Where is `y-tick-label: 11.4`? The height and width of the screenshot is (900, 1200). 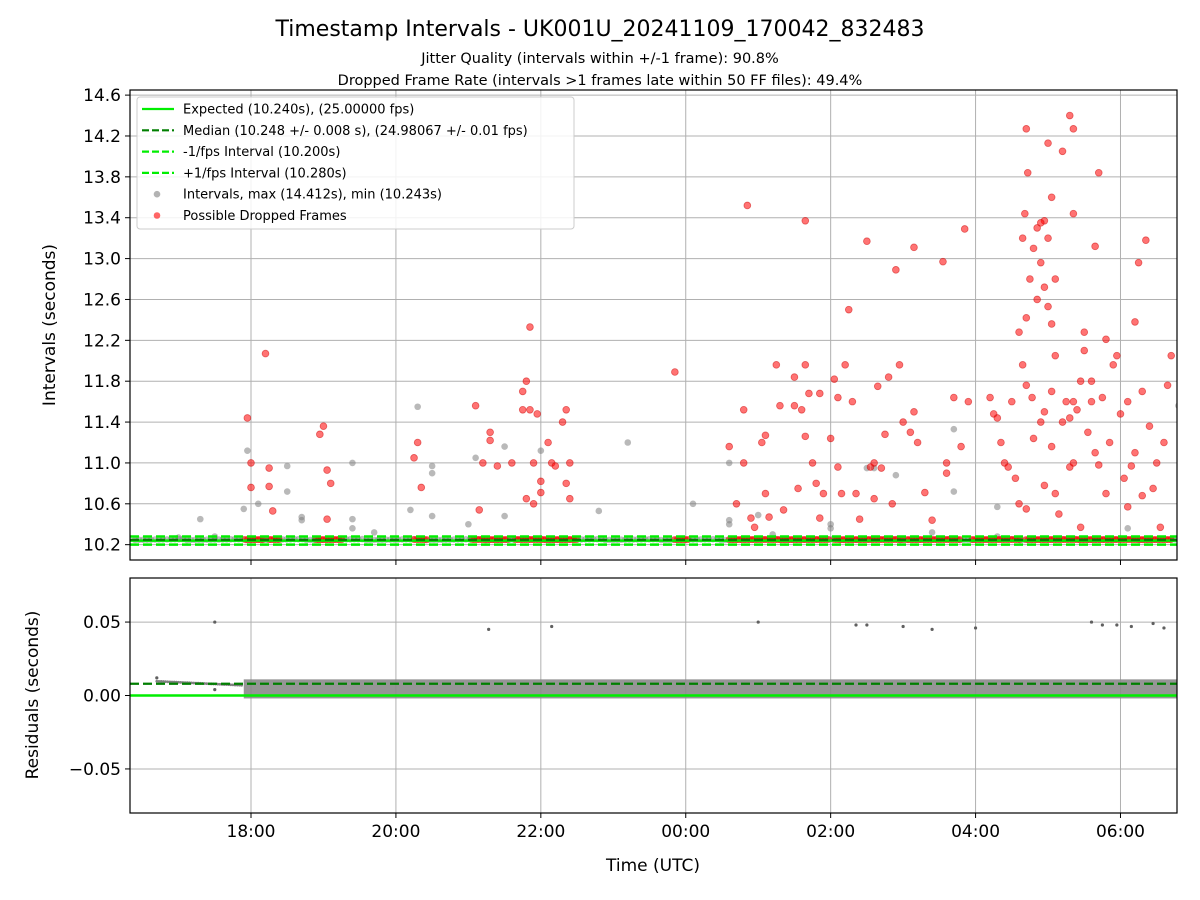
y-tick-label: 11.4 is located at coordinates (102, 423).